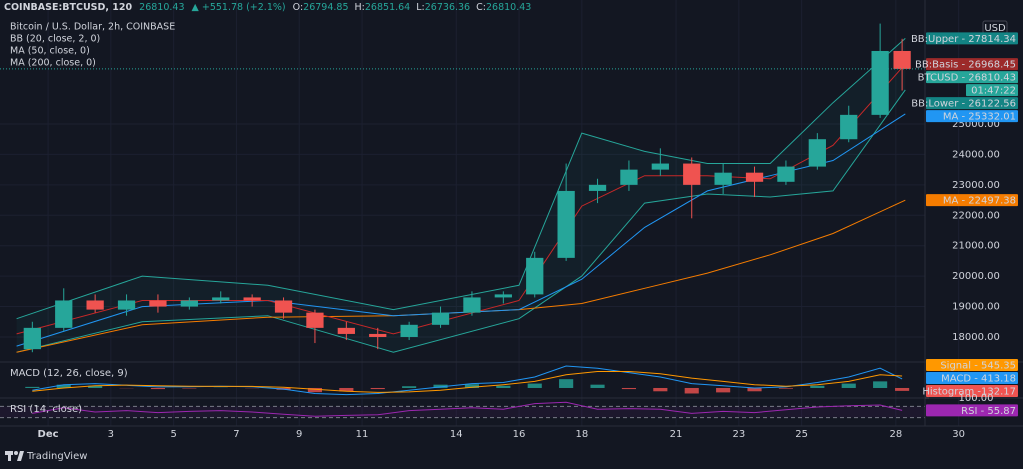  What do you see at coordinates (976, 124) in the screenshot?
I see `y-tick-label: 25000.00` at bounding box center [976, 124].